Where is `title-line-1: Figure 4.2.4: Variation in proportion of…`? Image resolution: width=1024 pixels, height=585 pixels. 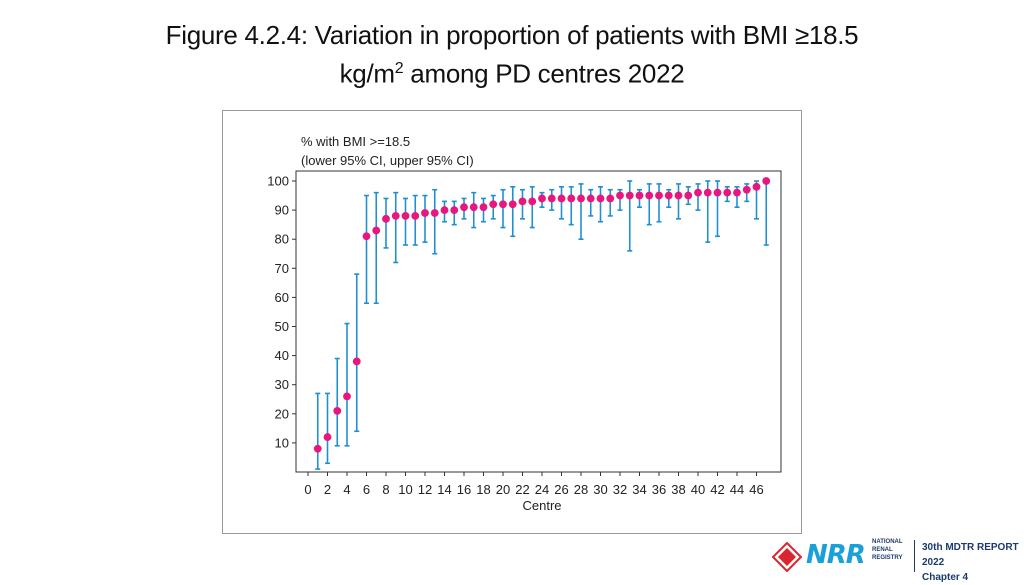
title-line-1: Figure 4.2.4: Variation in proportion of… is located at coordinates (512, 35).